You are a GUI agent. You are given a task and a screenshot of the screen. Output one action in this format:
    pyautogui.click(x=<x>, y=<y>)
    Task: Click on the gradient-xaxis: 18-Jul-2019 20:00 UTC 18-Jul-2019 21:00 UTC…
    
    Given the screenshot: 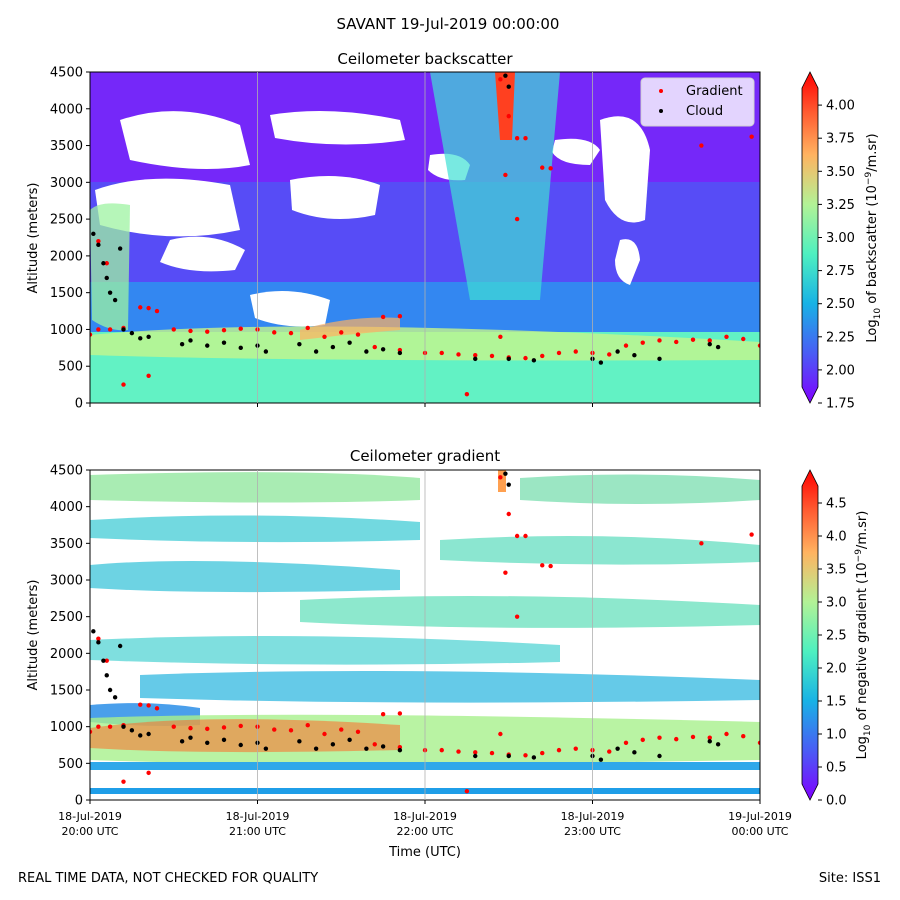 What is the action you would take?
    pyautogui.click(x=425, y=819)
    